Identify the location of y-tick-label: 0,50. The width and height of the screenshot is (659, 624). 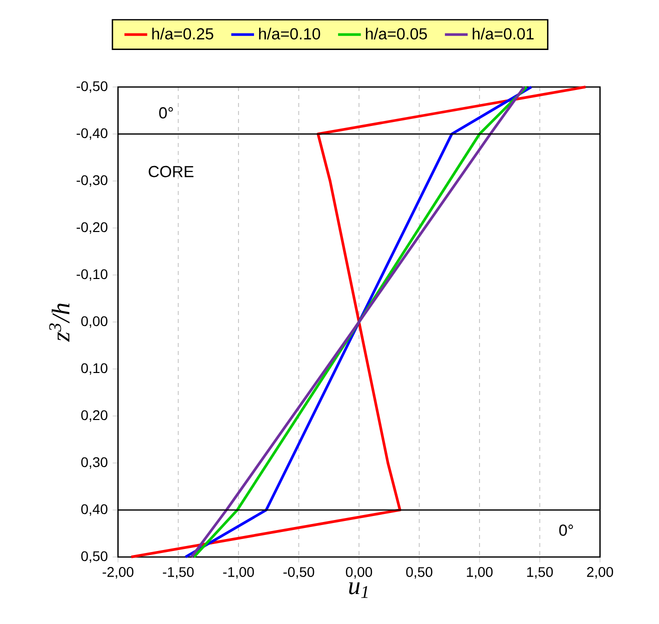
(94, 557).